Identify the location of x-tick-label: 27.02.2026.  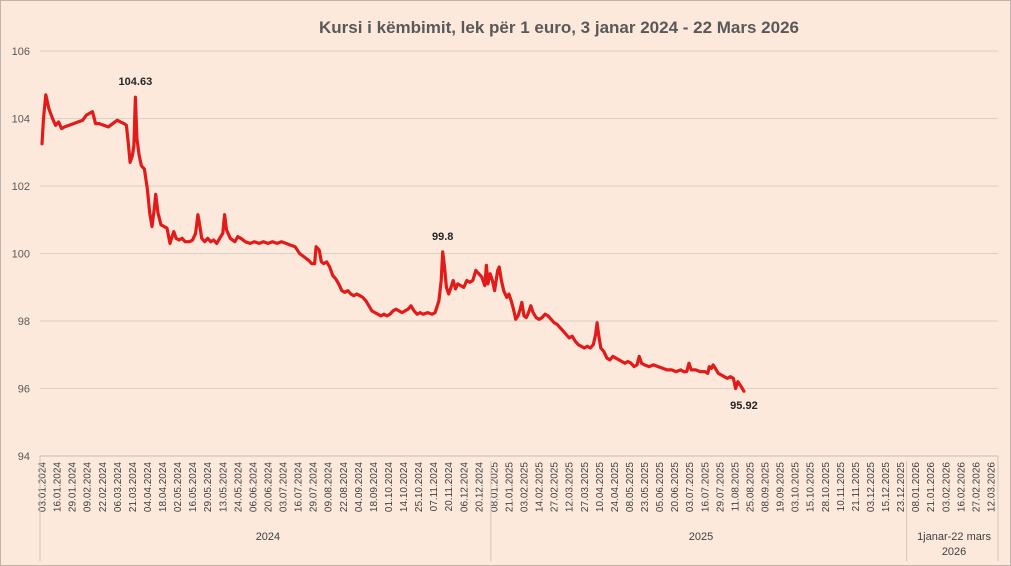
(976, 487).